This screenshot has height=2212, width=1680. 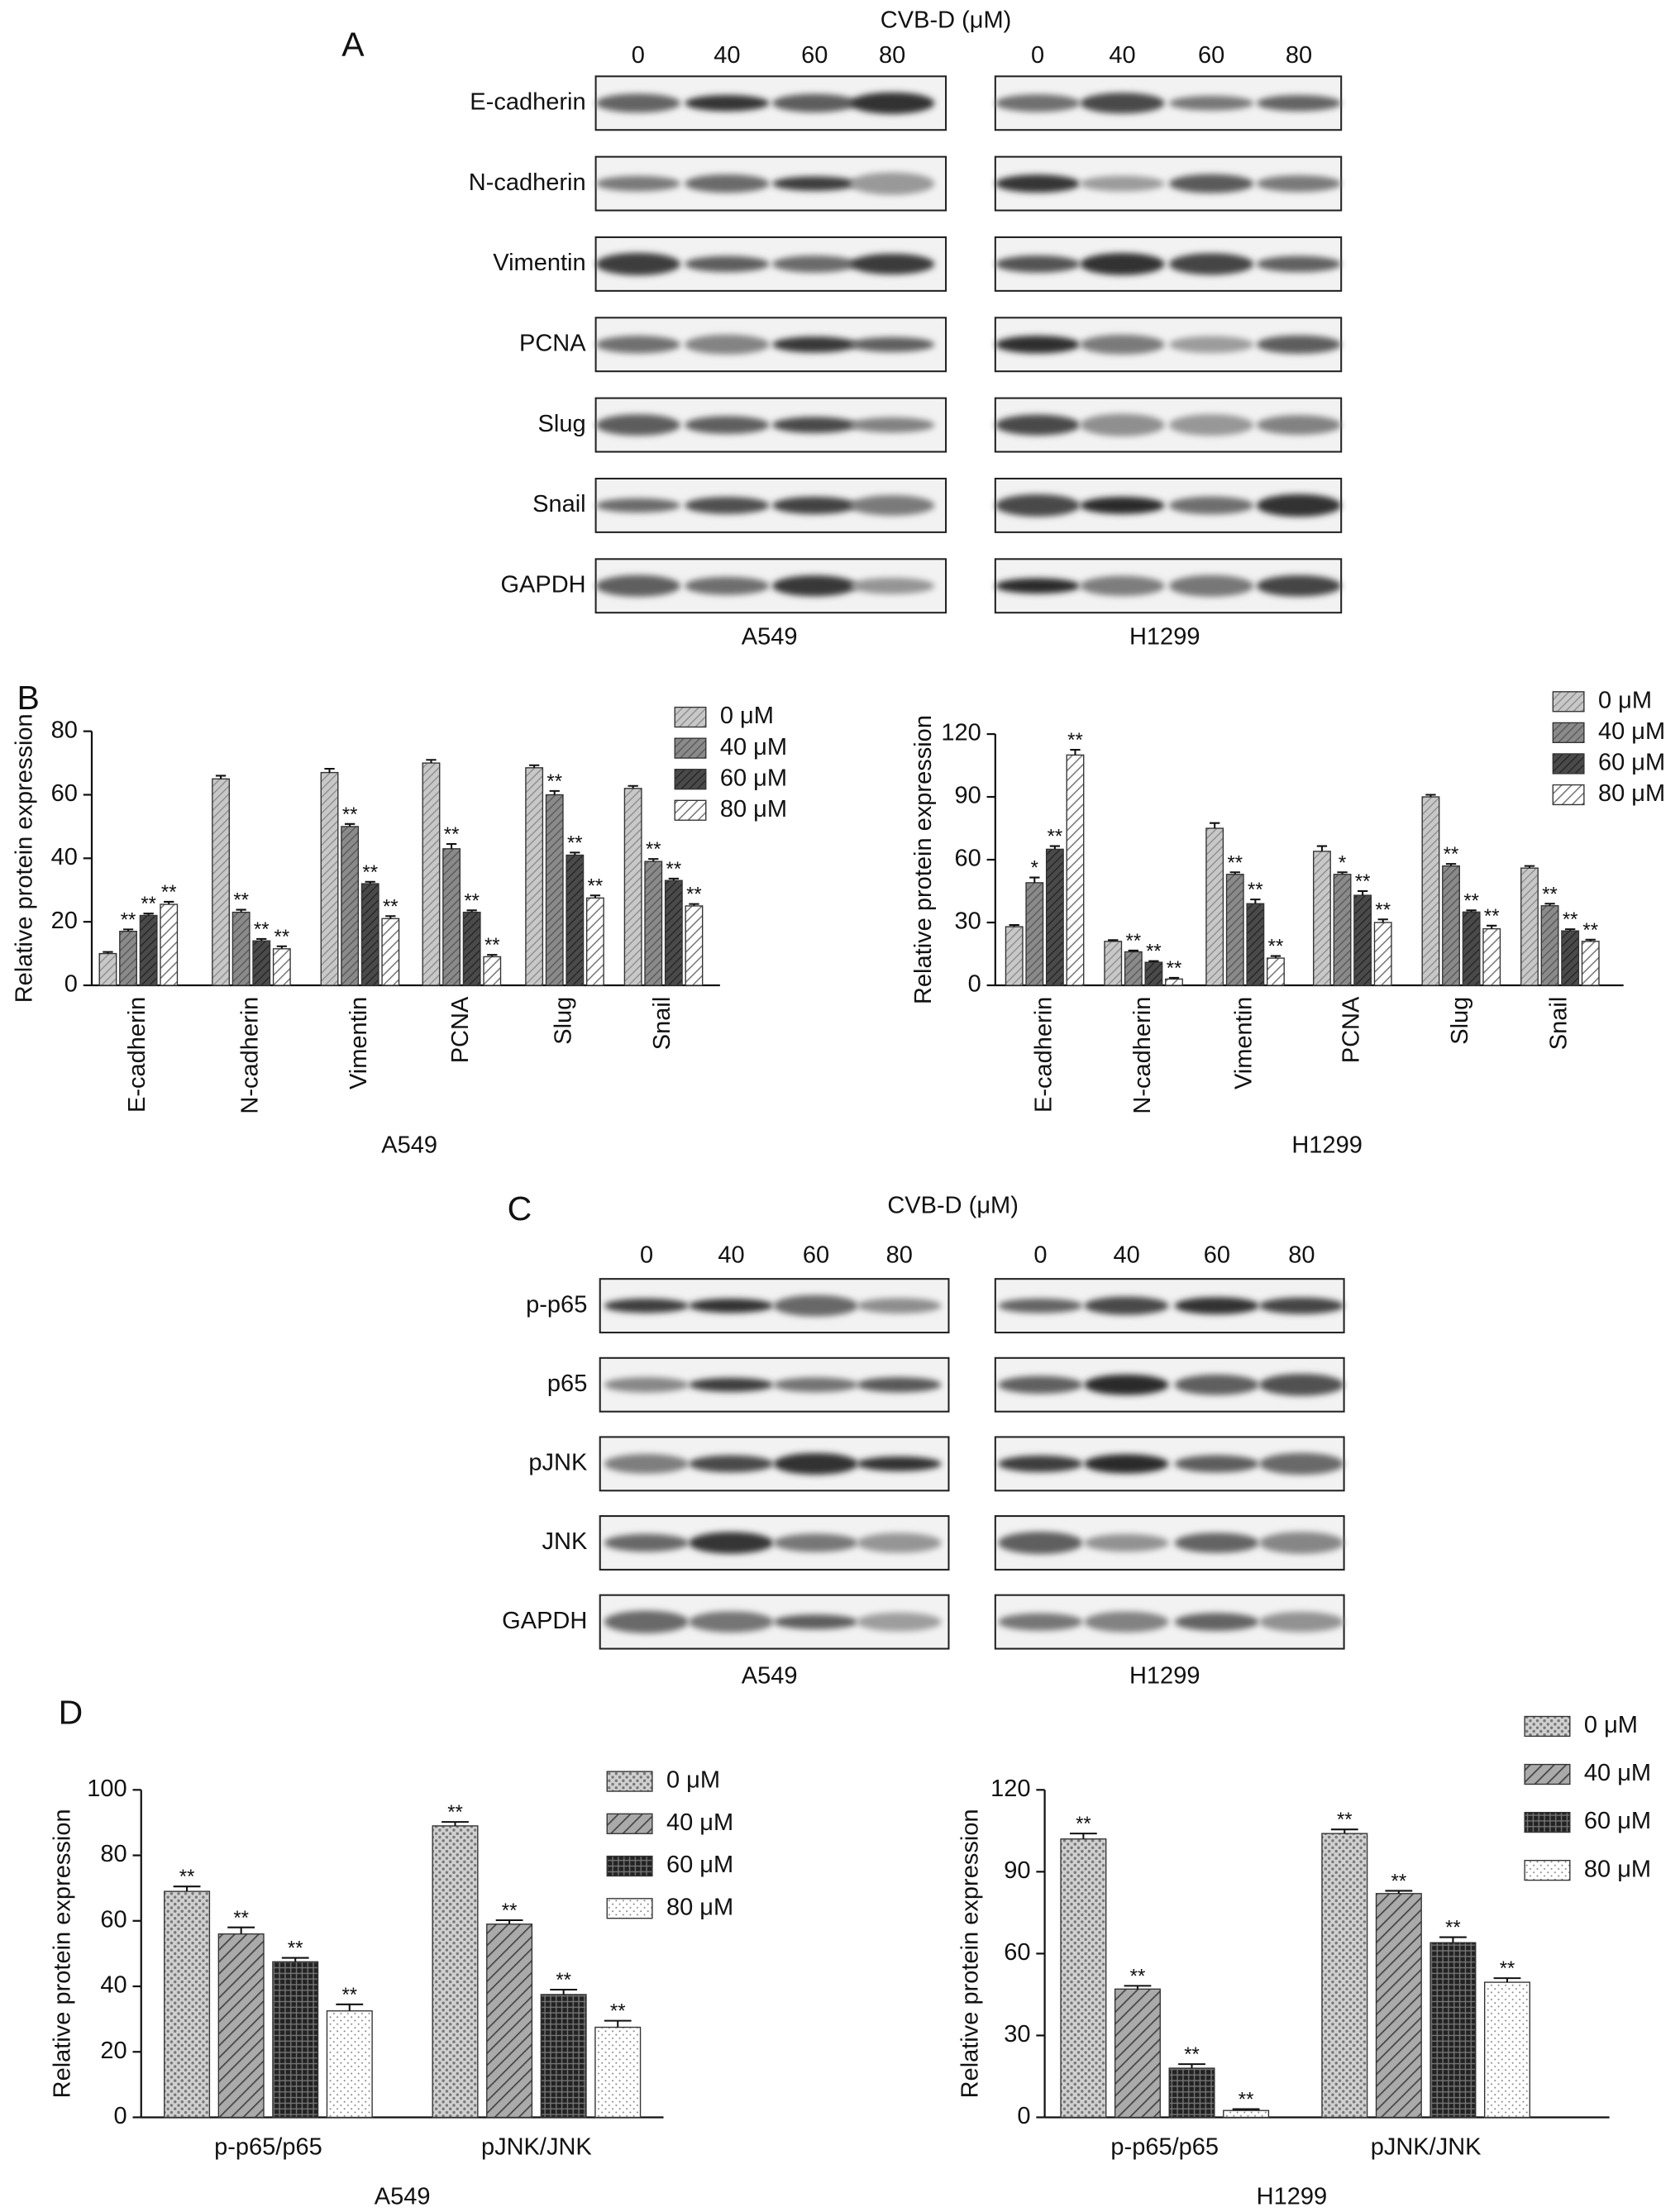 What do you see at coordinates (250, 1055) in the screenshot?
I see `x-tick-label: N-cadherin` at bounding box center [250, 1055].